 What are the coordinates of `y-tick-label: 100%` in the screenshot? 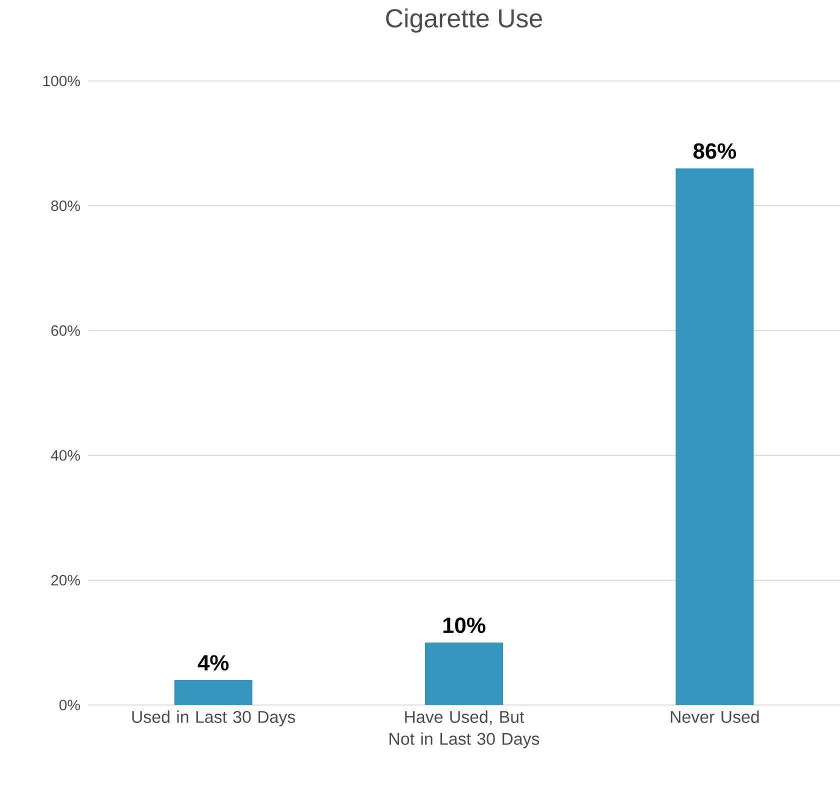 It's located at (61, 81).